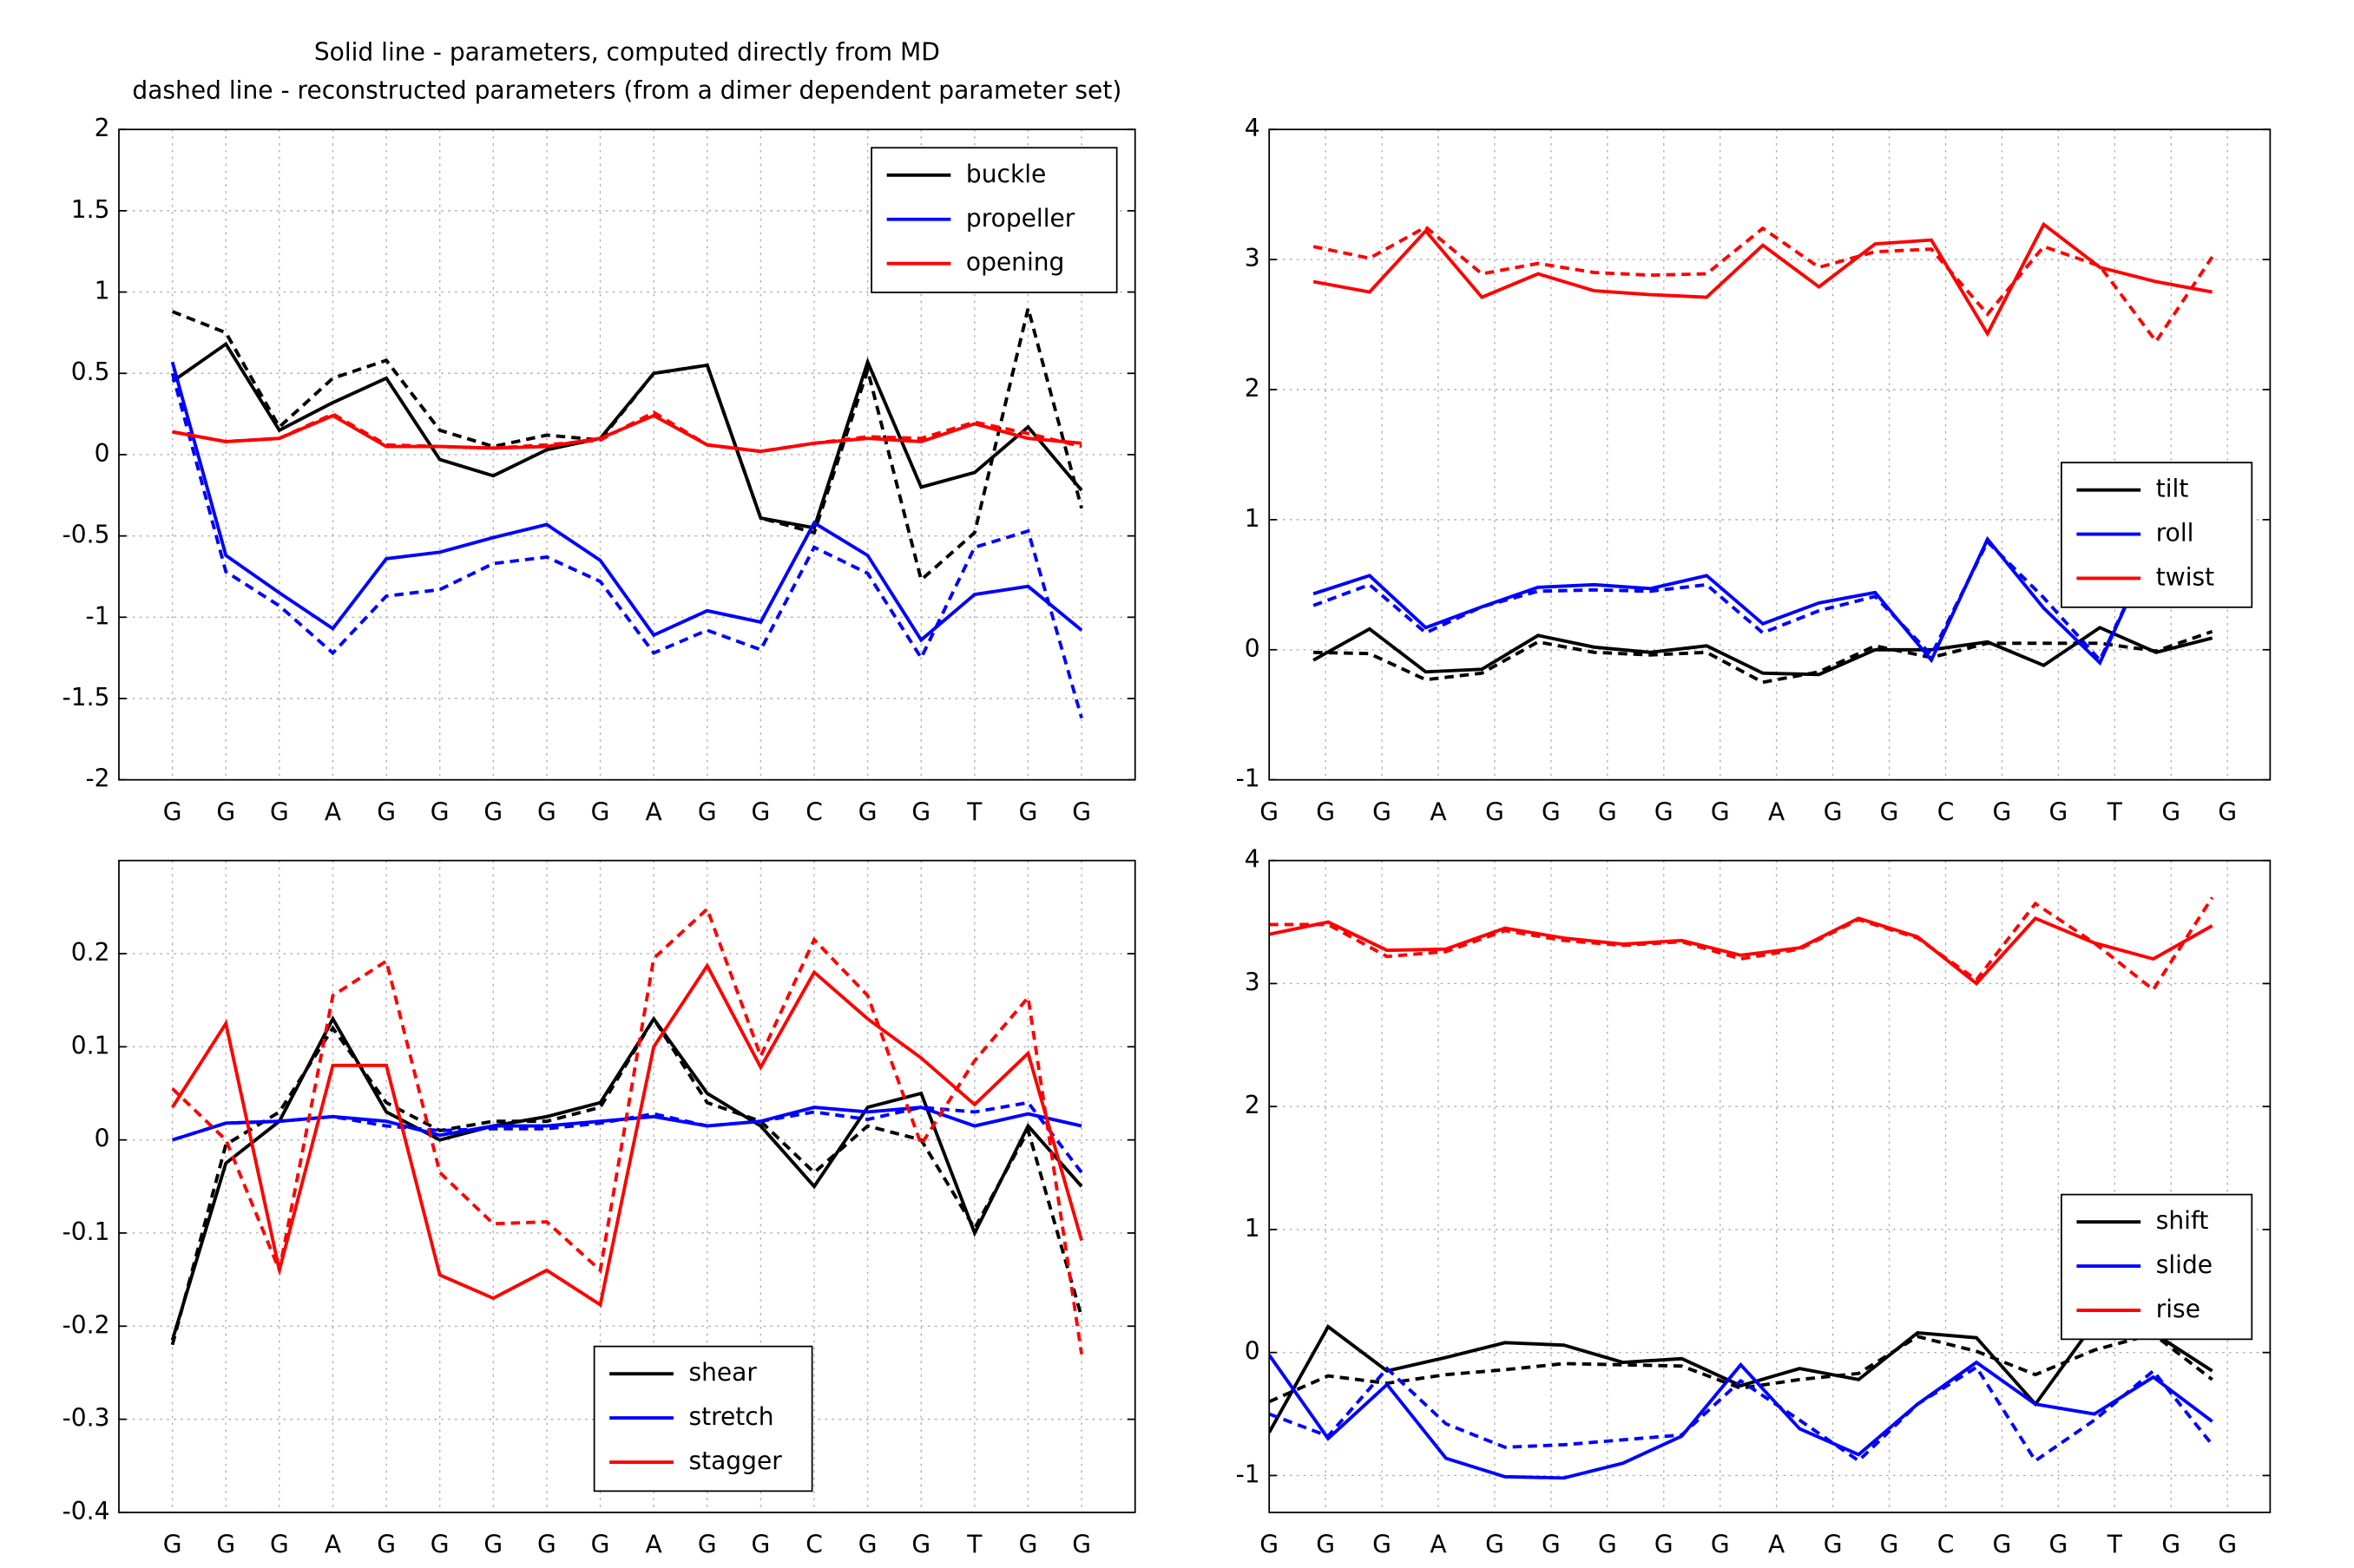  Describe the element at coordinates (2175, 533) in the screenshot. I see `legend-label: roll` at that location.